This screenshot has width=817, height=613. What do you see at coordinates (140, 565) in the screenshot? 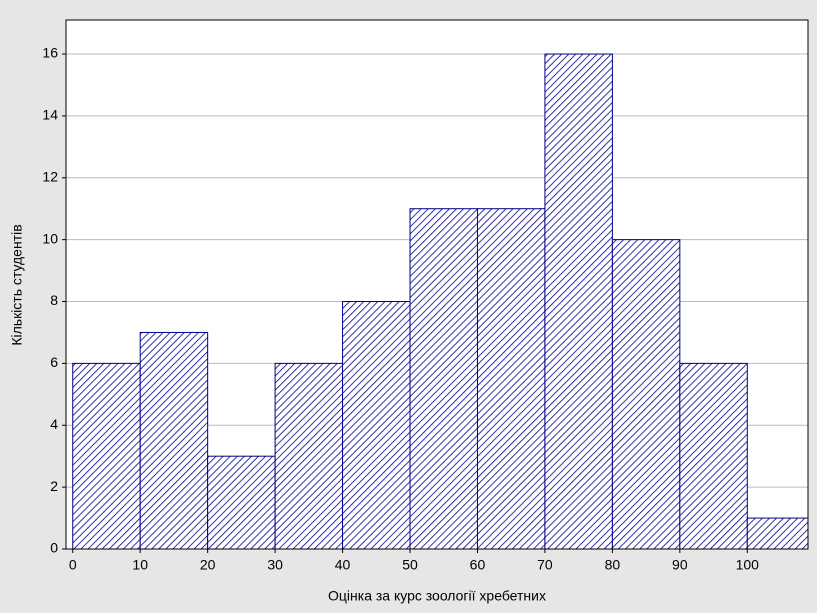
I see `x-tick-label: 10` at bounding box center [140, 565].